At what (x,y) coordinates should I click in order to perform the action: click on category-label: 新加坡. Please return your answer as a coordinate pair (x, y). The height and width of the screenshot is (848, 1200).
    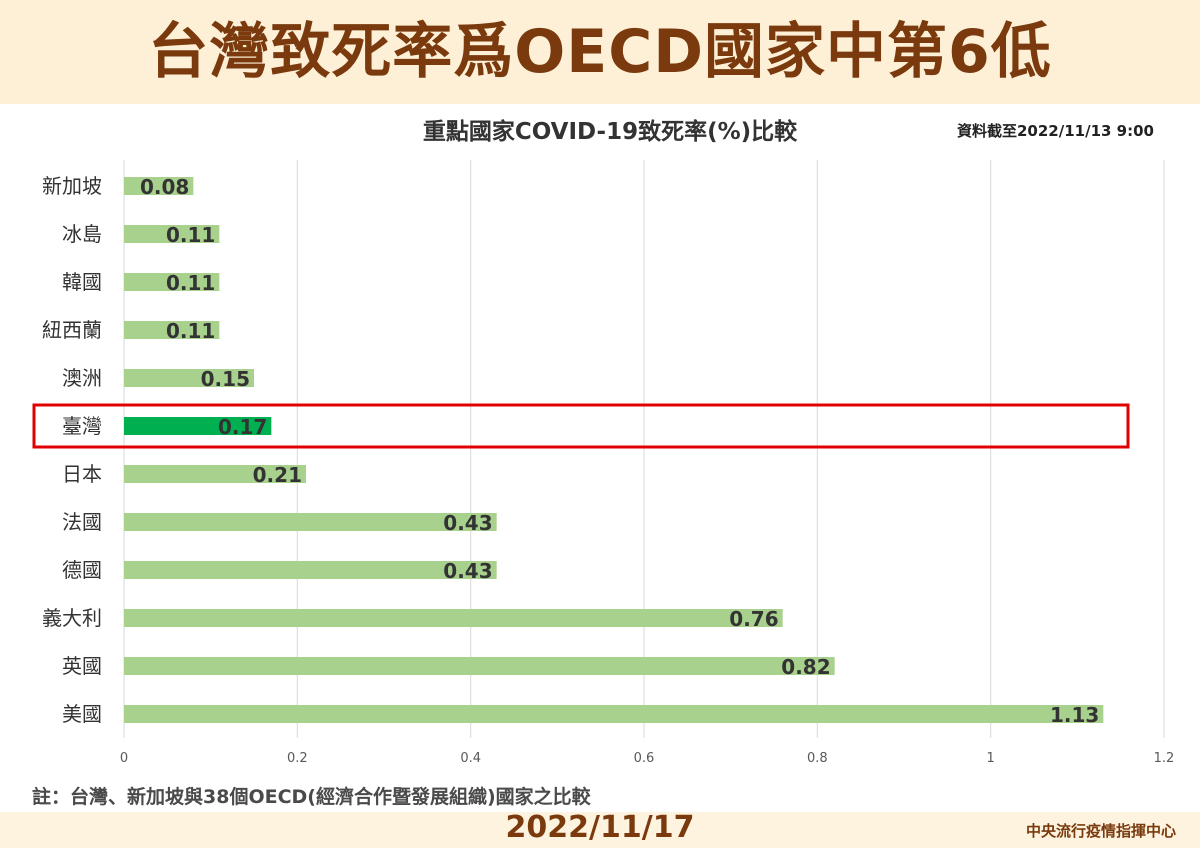
    Looking at the image, I should click on (72, 186).